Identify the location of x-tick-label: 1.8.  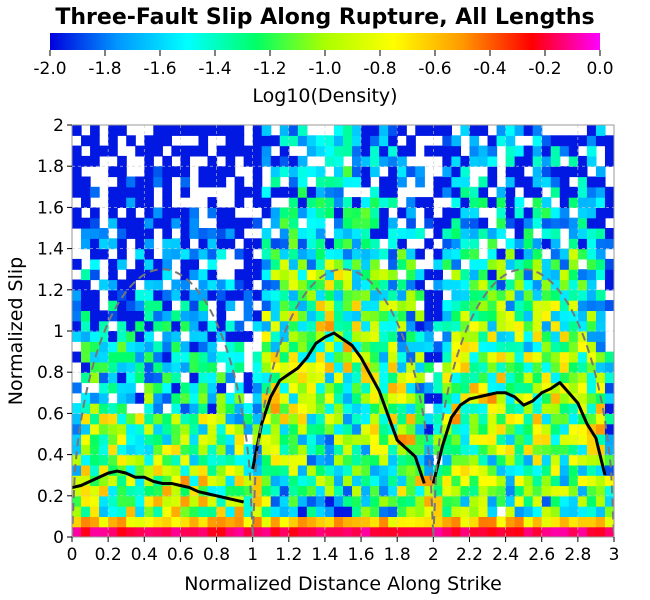
(397, 555).